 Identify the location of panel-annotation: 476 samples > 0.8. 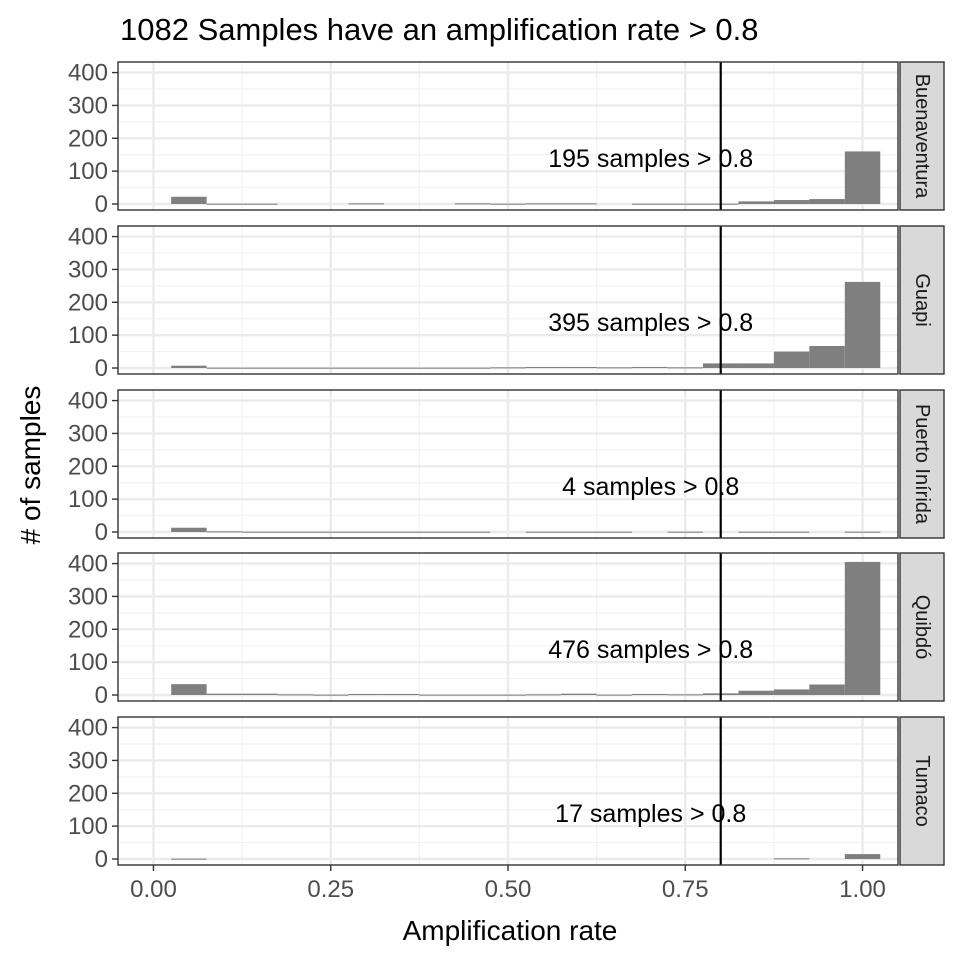
(650, 650).